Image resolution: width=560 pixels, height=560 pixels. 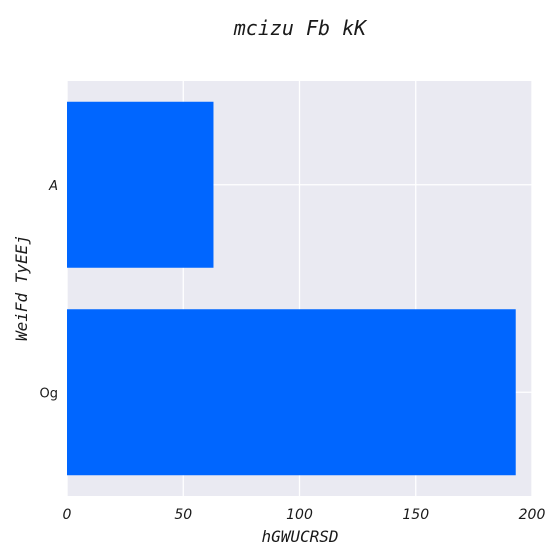 What do you see at coordinates (140, 184) in the screenshot?
I see `bar-a` at bounding box center [140, 184].